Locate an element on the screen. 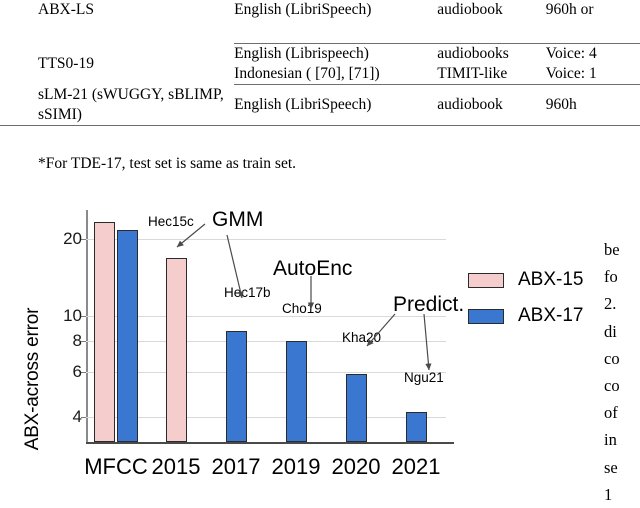 The height and width of the screenshot is (508, 640). table-cell-duration: 960h is located at coordinates (592, 105).